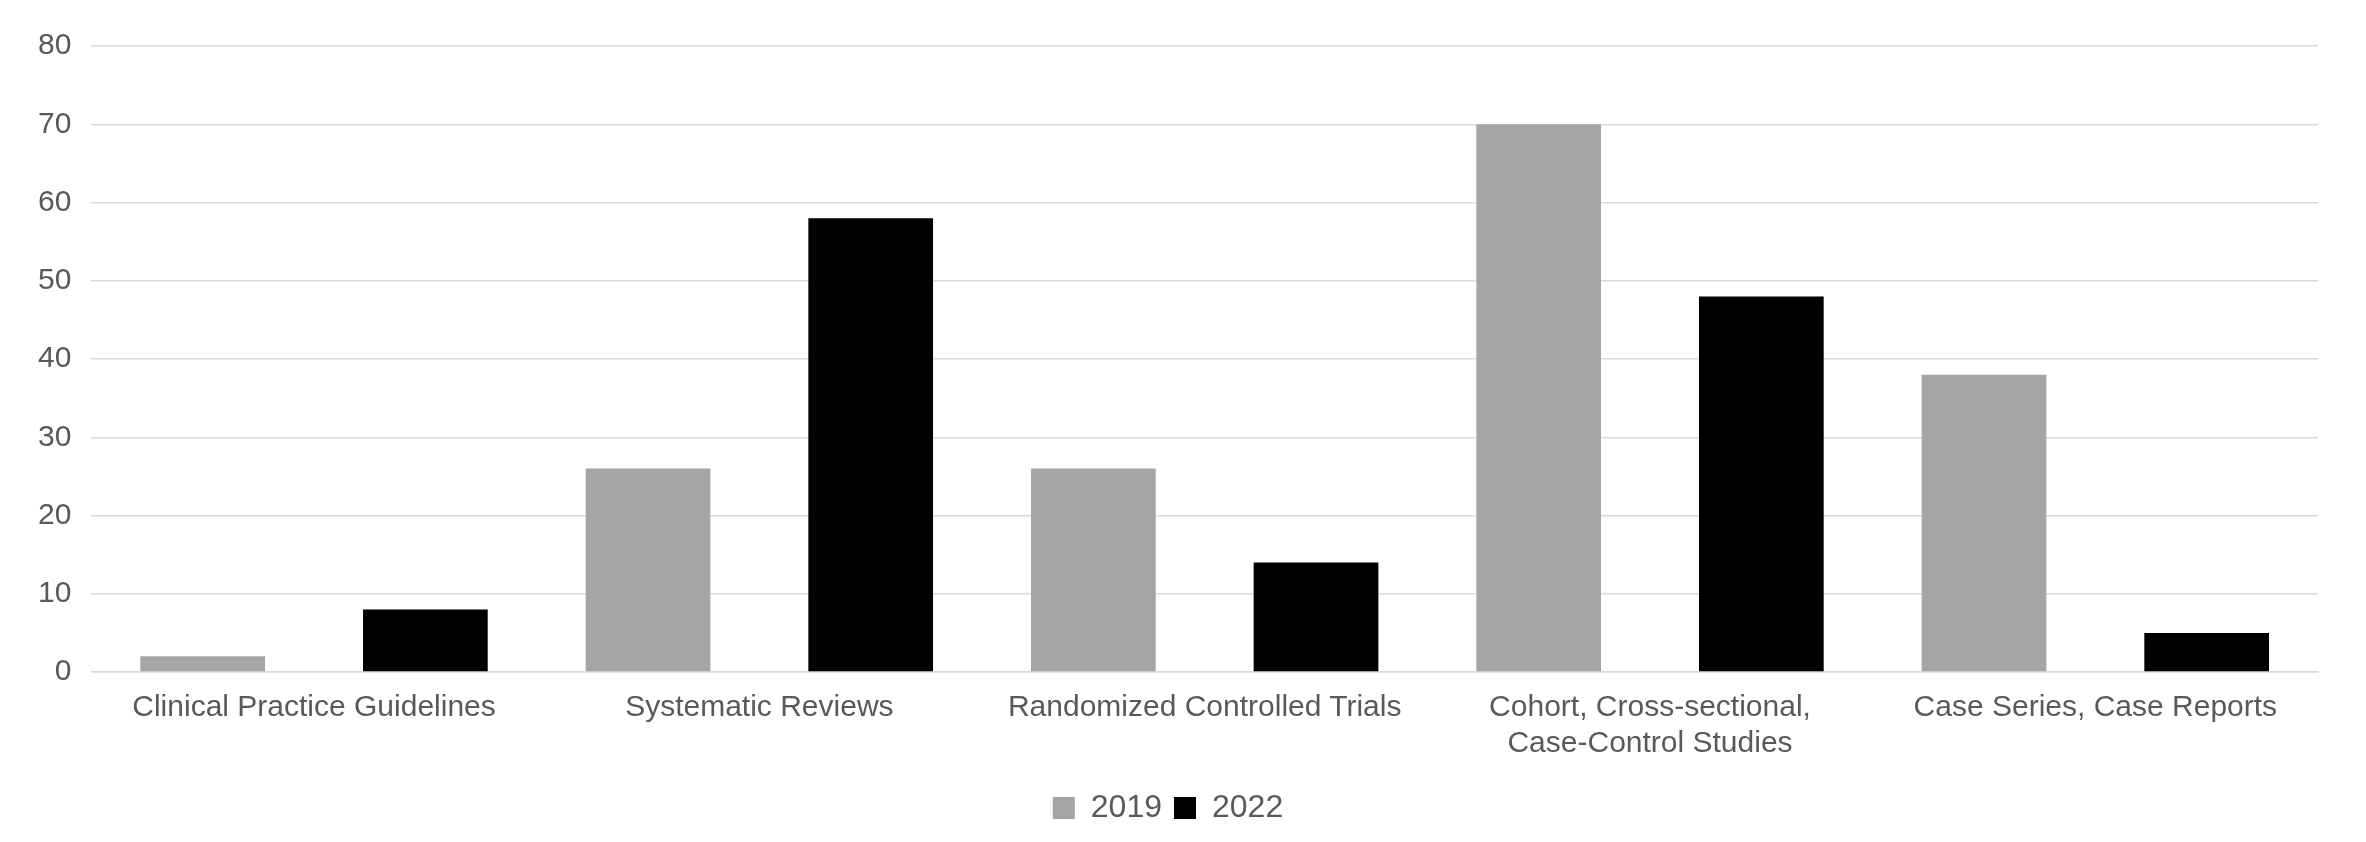  Describe the element at coordinates (54, 592) in the screenshot. I see `y-tick-label: 10` at that location.